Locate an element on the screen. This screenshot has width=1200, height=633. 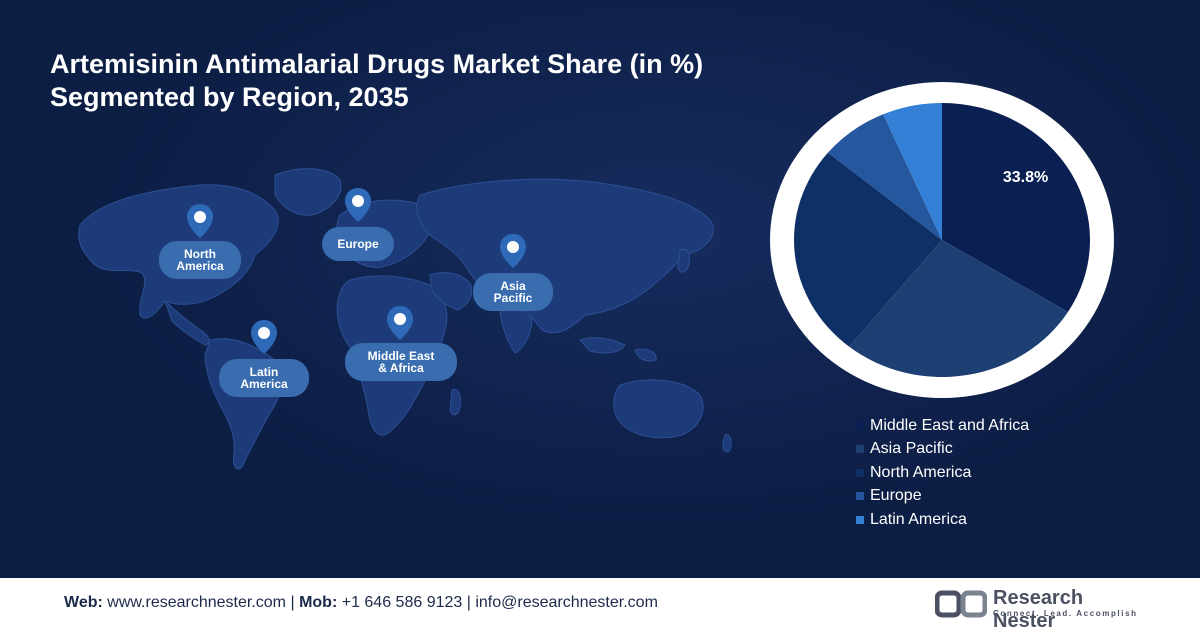
mea-pin-icon is located at coordinates (400, 323).